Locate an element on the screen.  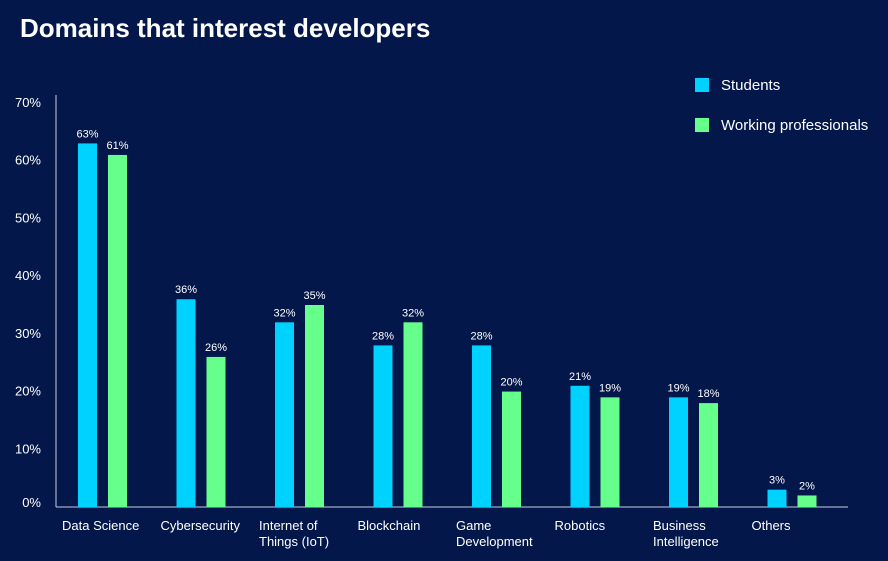
y-tick-label: 20% is located at coordinates (28, 391).